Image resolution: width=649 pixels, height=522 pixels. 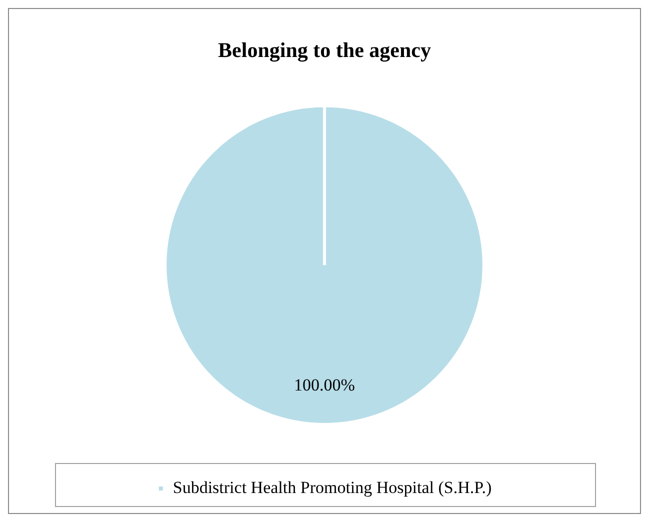 I want to click on legend-label: Subdistrict Health Promoting Hospital (S.H.P.), so click(x=332, y=487).